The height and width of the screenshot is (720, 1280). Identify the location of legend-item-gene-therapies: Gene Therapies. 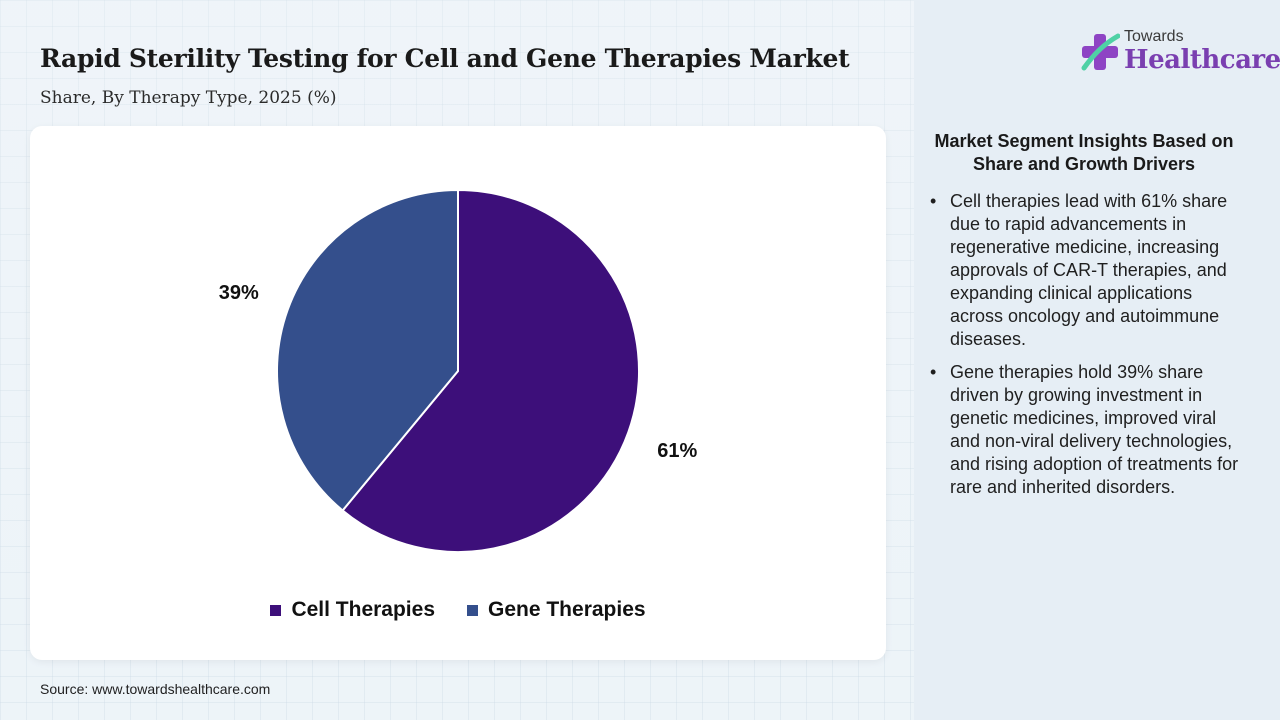
(556, 610).